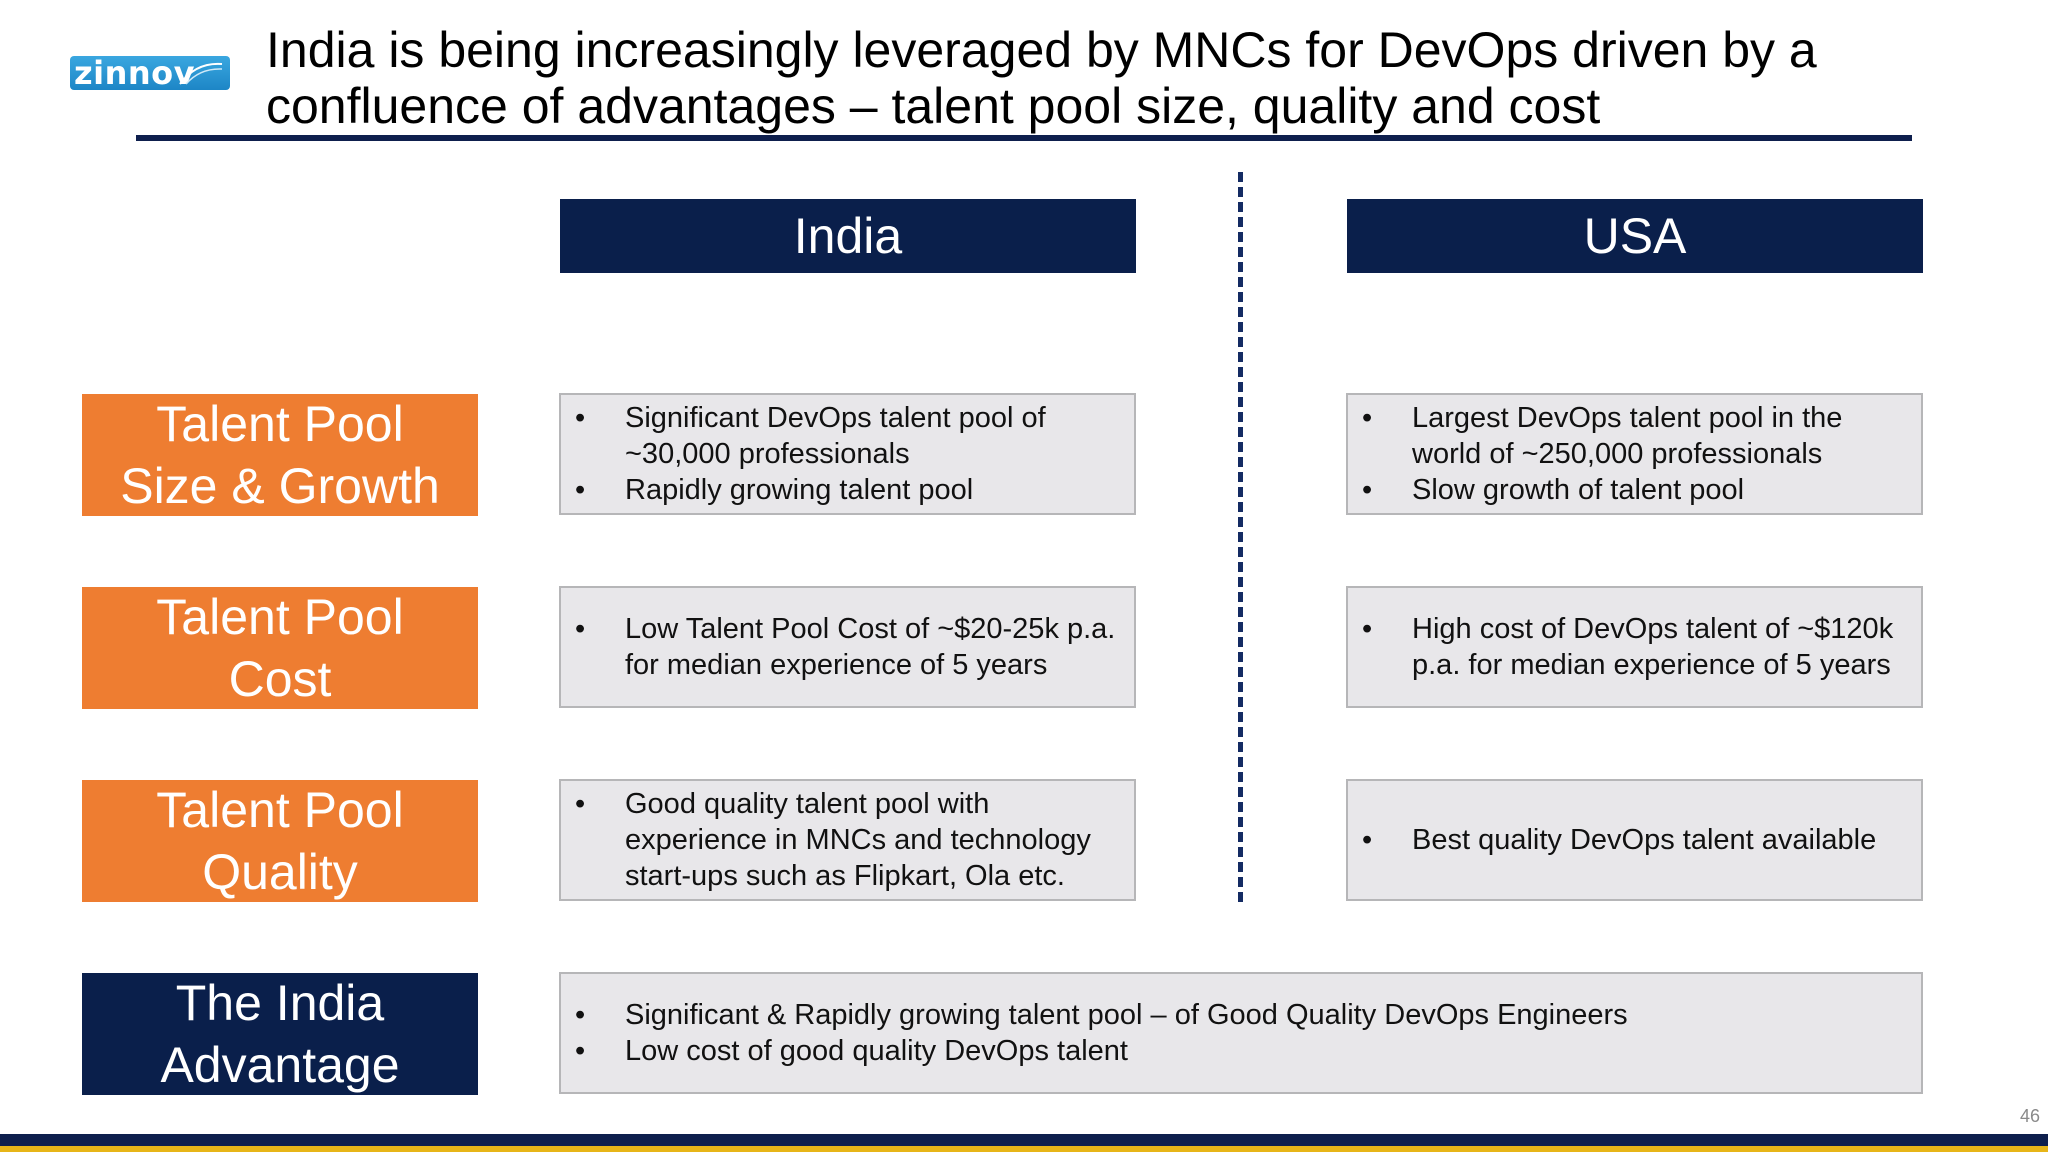  What do you see at coordinates (851, 1051) in the screenshot?
I see `bullet-item: • Low cost of good quality DevOps talent` at bounding box center [851, 1051].